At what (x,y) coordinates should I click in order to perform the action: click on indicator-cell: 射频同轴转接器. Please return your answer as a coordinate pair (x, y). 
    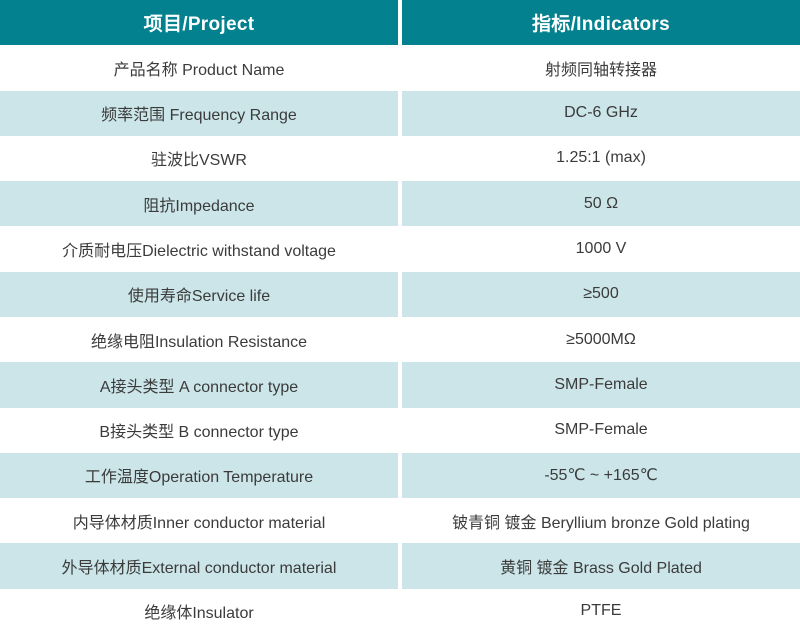
    Looking at the image, I should click on (601, 68).